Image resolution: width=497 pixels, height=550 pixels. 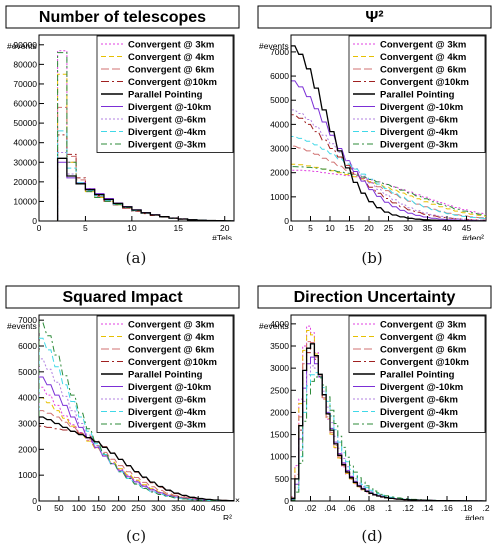 I want to click on chart-c-xlabel: R², so click(x=227, y=516).